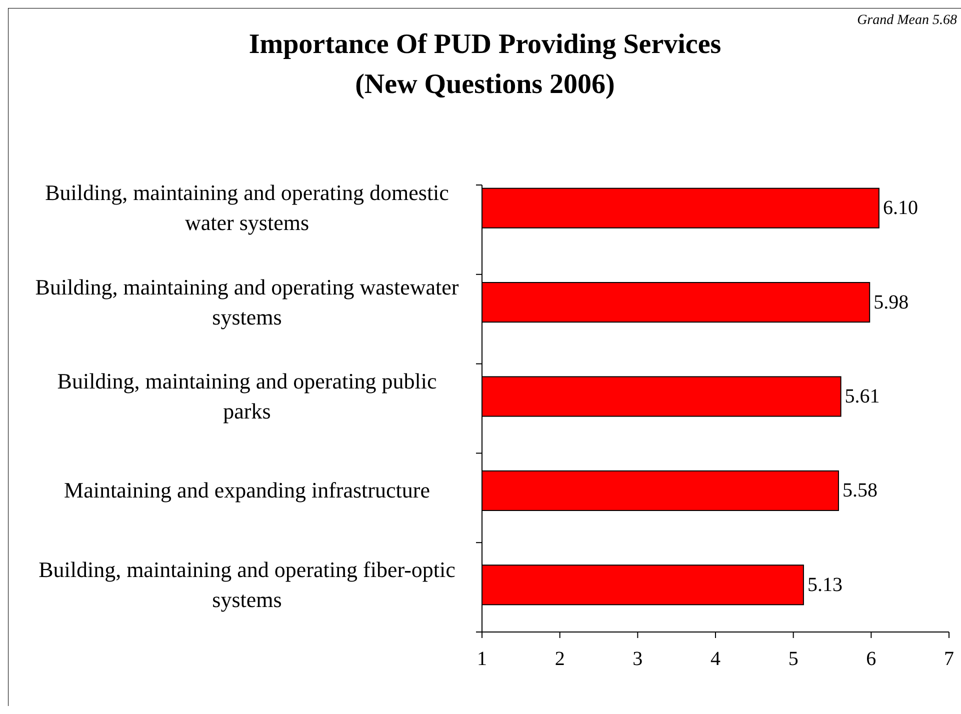  I want to click on chart-title: Importance Of PUD Providing Services (New Questions 2006), so click(485, 64).